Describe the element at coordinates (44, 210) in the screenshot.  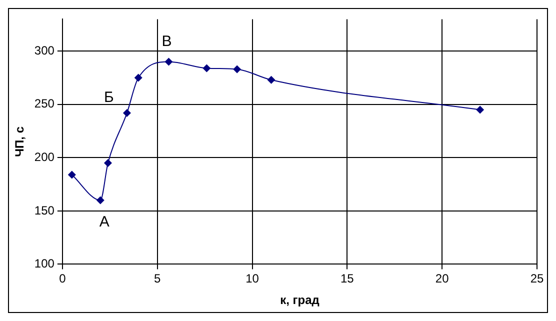
I see `y-tick-label: 150` at that location.